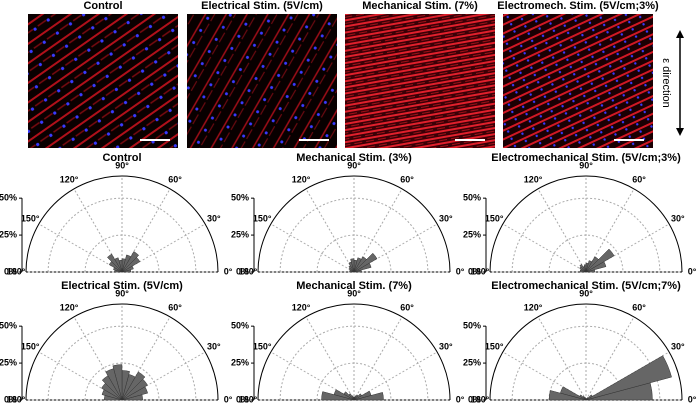  I want to click on chart-title: Electromechanical Stim. (5V/cm;7%), so click(586, 286).